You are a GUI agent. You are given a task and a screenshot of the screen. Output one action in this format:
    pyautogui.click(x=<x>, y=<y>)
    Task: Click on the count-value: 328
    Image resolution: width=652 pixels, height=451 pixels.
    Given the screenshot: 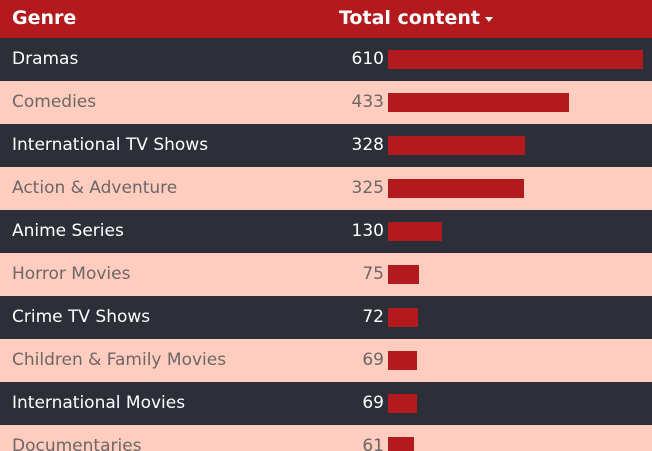 What is the action you would take?
    pyautogui.click(x=367, y=145)
    